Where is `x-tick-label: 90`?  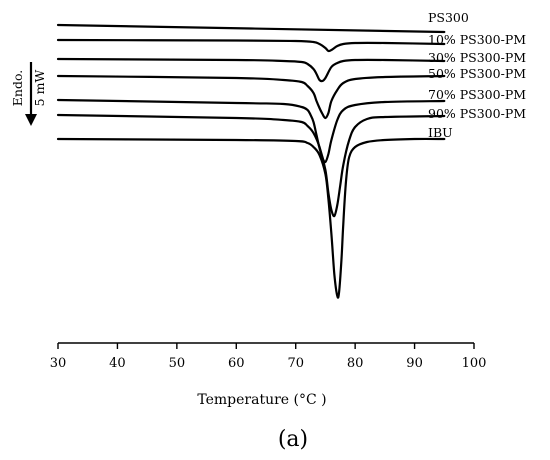
x-tick-label: 90 is located at coordinates (414, 363).